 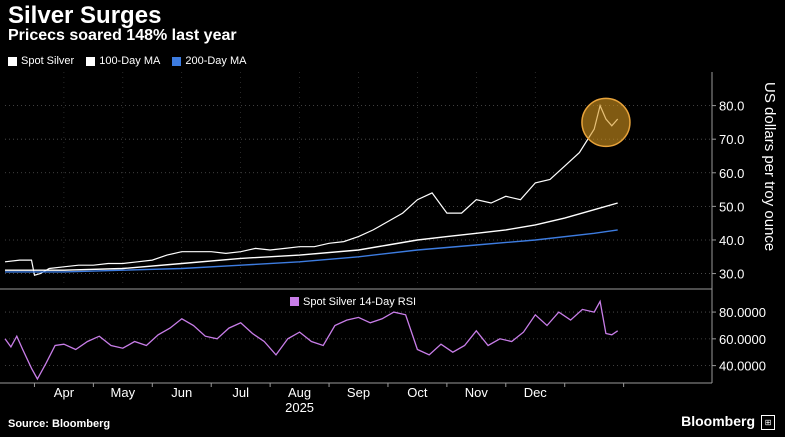 What do you see at coordinates (731, 206) in the screenshot?
I see `price-tick-label-50-0: 50.0` at bounding box center [731, 206].